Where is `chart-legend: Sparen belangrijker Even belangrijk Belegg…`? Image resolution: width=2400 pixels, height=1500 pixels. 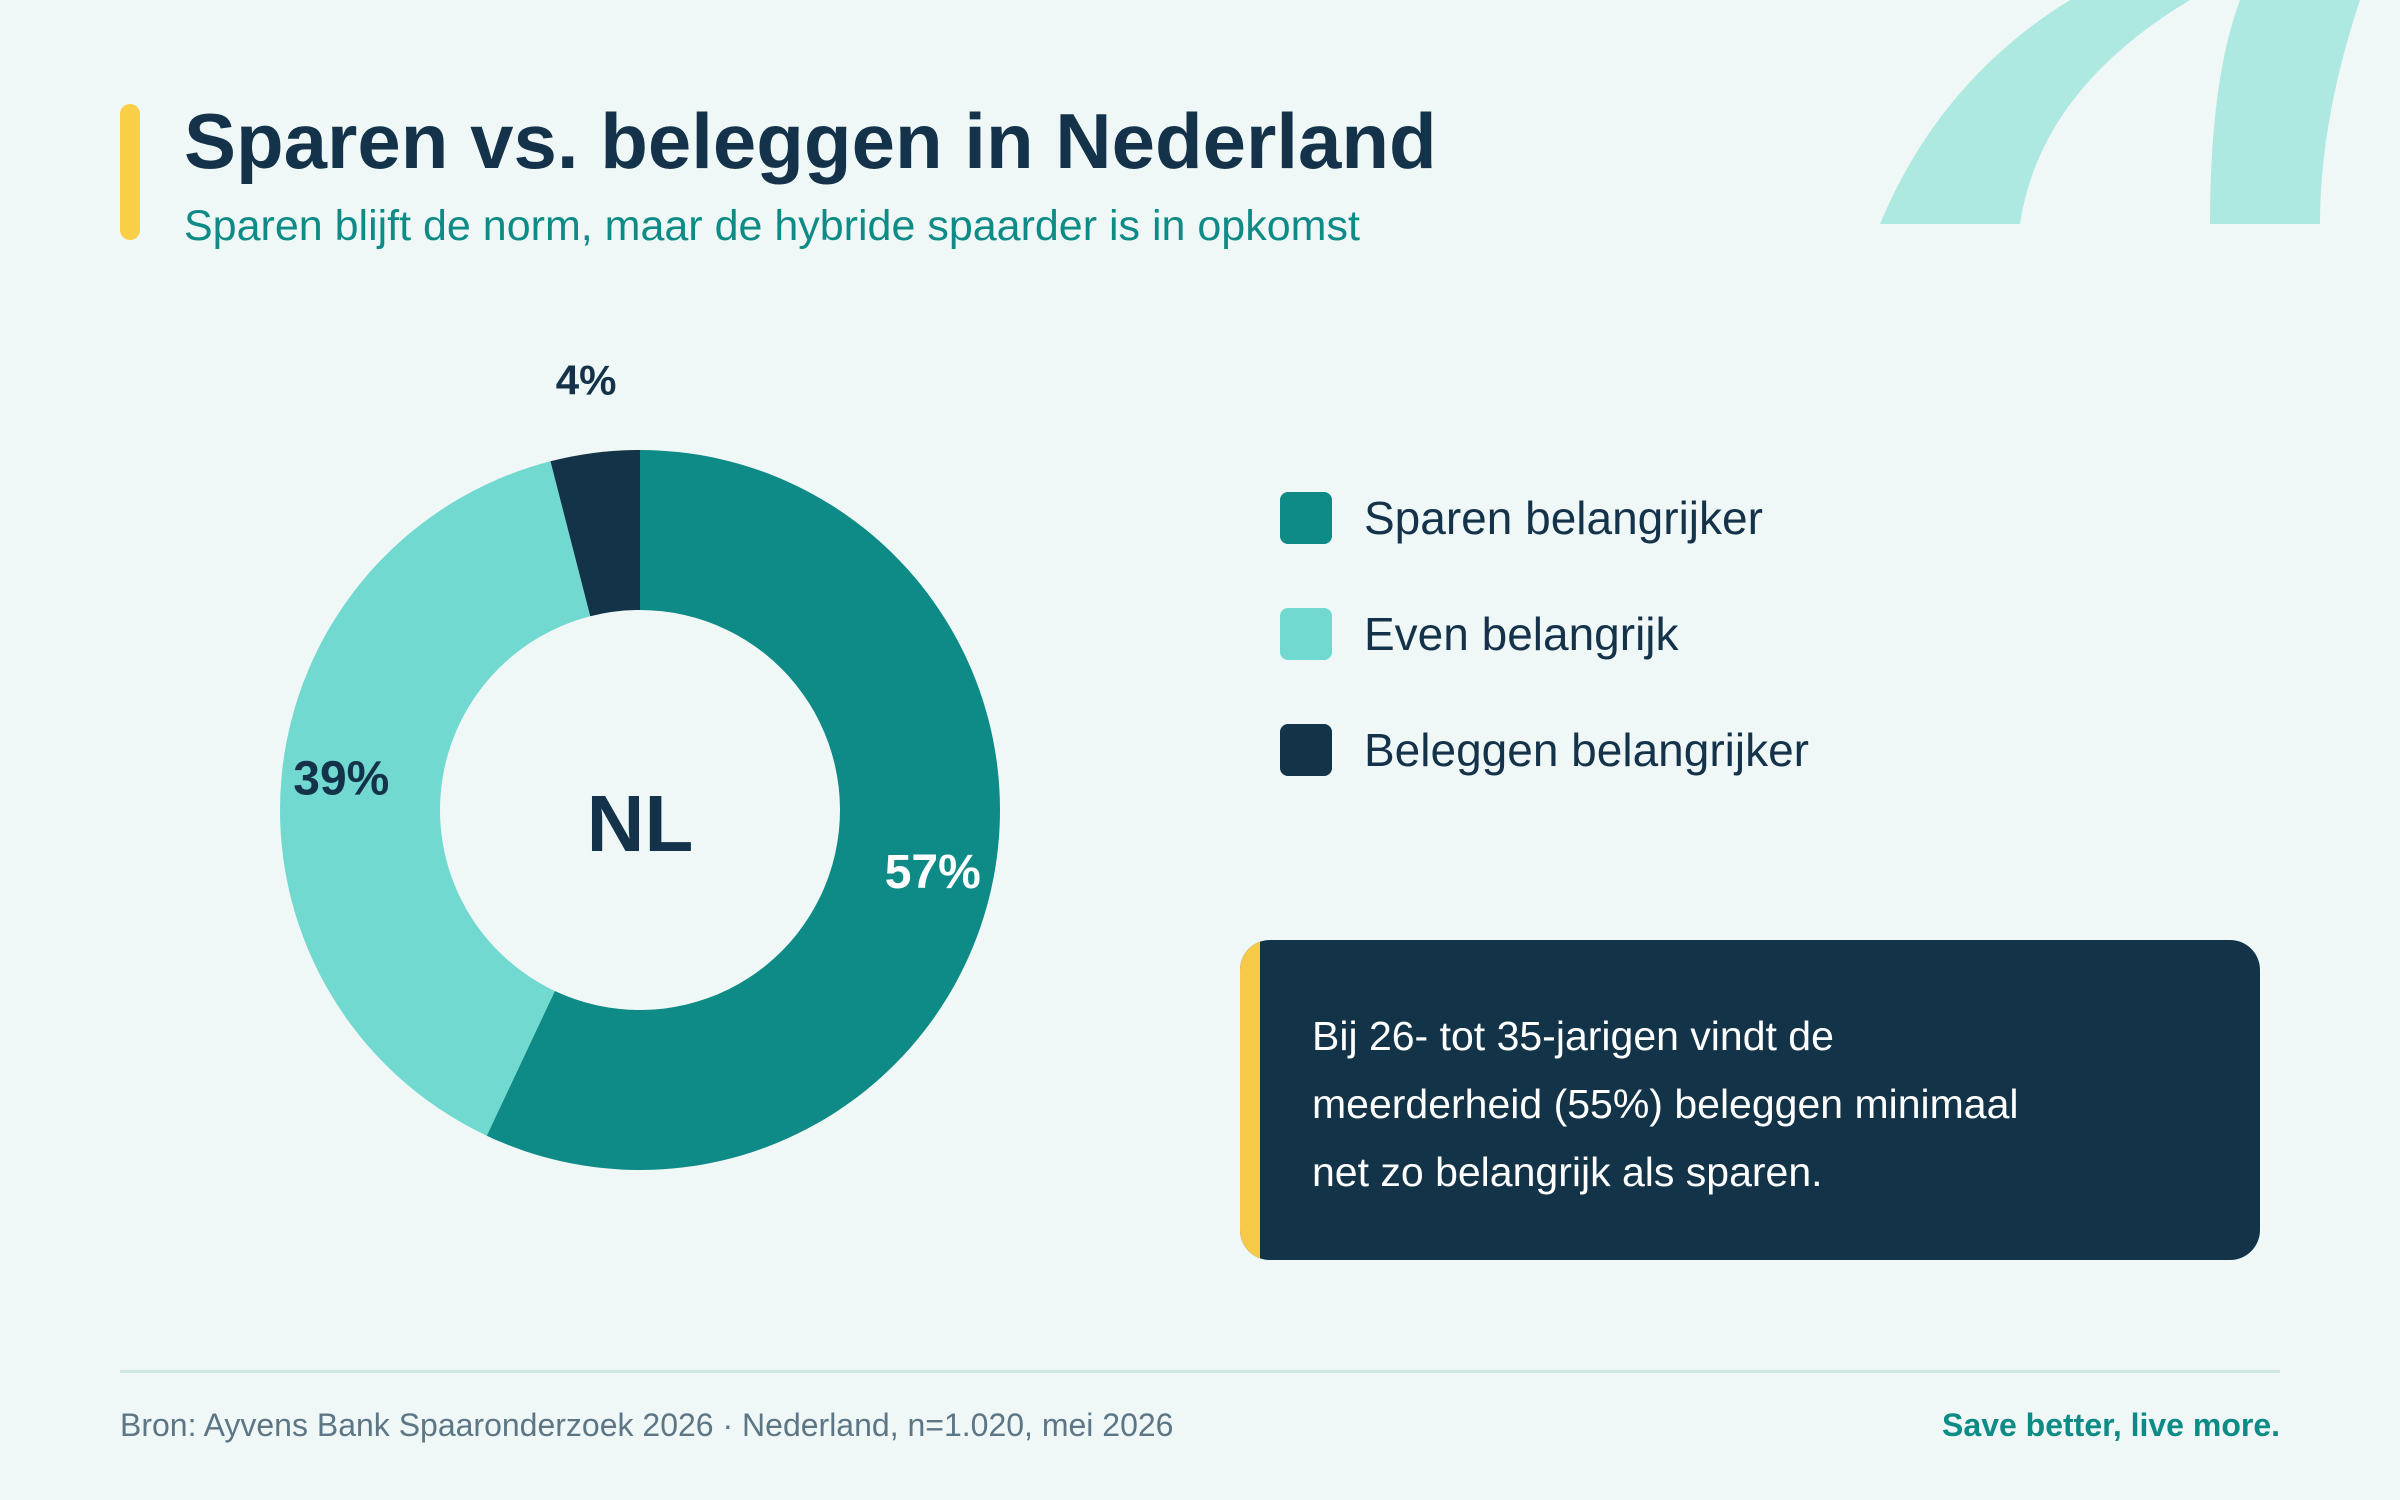 chart-legend: Sparen belangrijker Even belangrijk Belegg… is located at coordinates (1544, 664).